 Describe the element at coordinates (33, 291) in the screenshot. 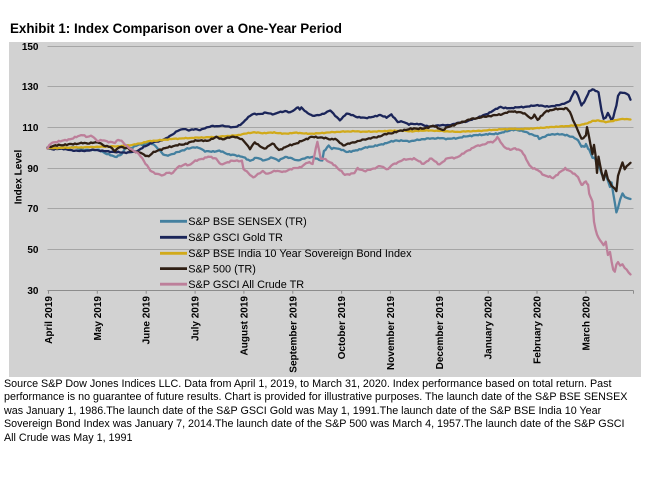

I see `svg-text: 30` at that location.